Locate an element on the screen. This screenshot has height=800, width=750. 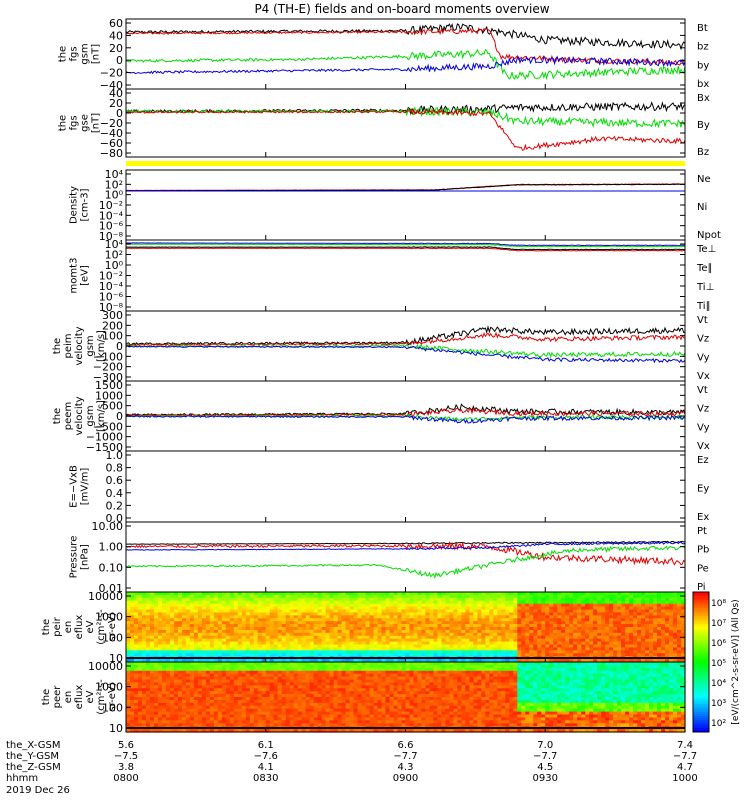
legend-pressure-3: Pi is located at coordinates (701, 587).